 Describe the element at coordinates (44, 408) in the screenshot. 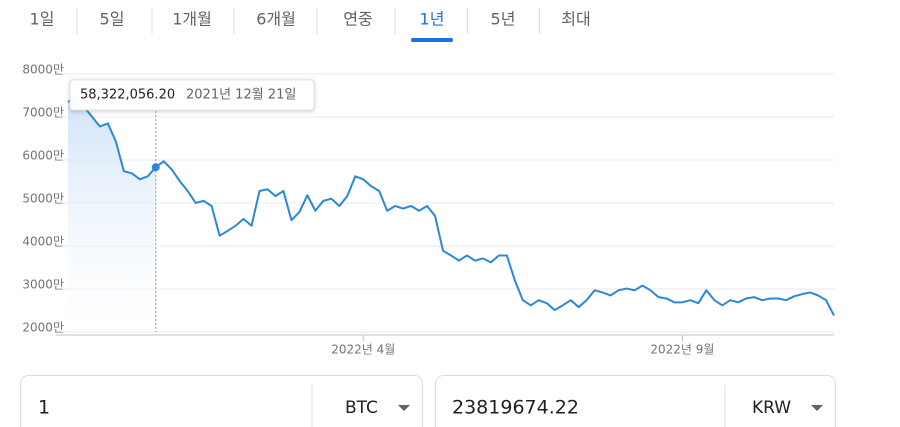

I see `from-amount: 1` at that location.